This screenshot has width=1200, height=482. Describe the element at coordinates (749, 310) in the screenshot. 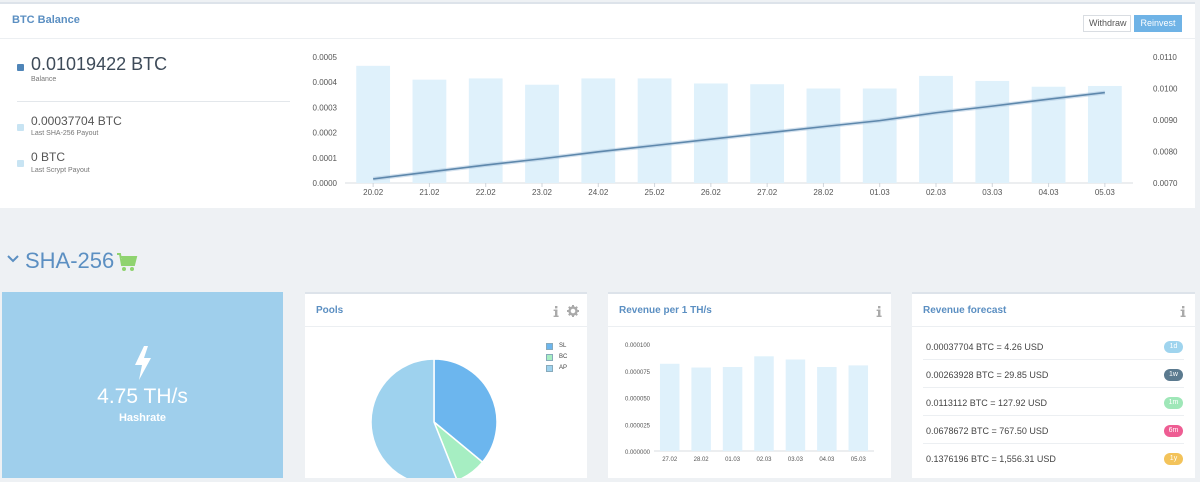

I see `revenue-card-header: Revenue per 1 TH/s` at that location.